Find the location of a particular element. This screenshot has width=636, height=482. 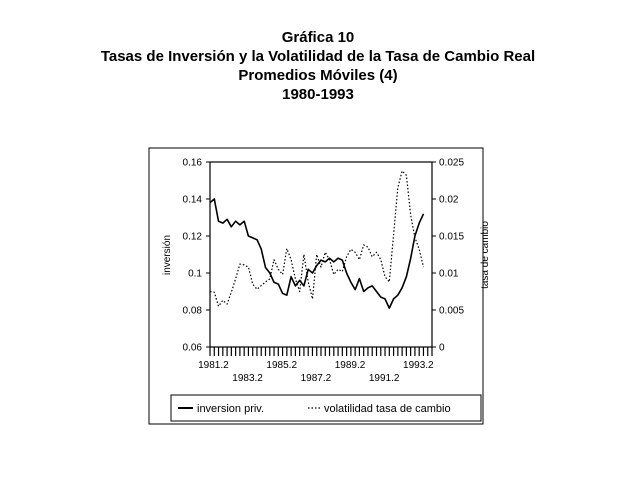

x-tick-label-top-2: 1989.2 is located at coordinates (350, 365).